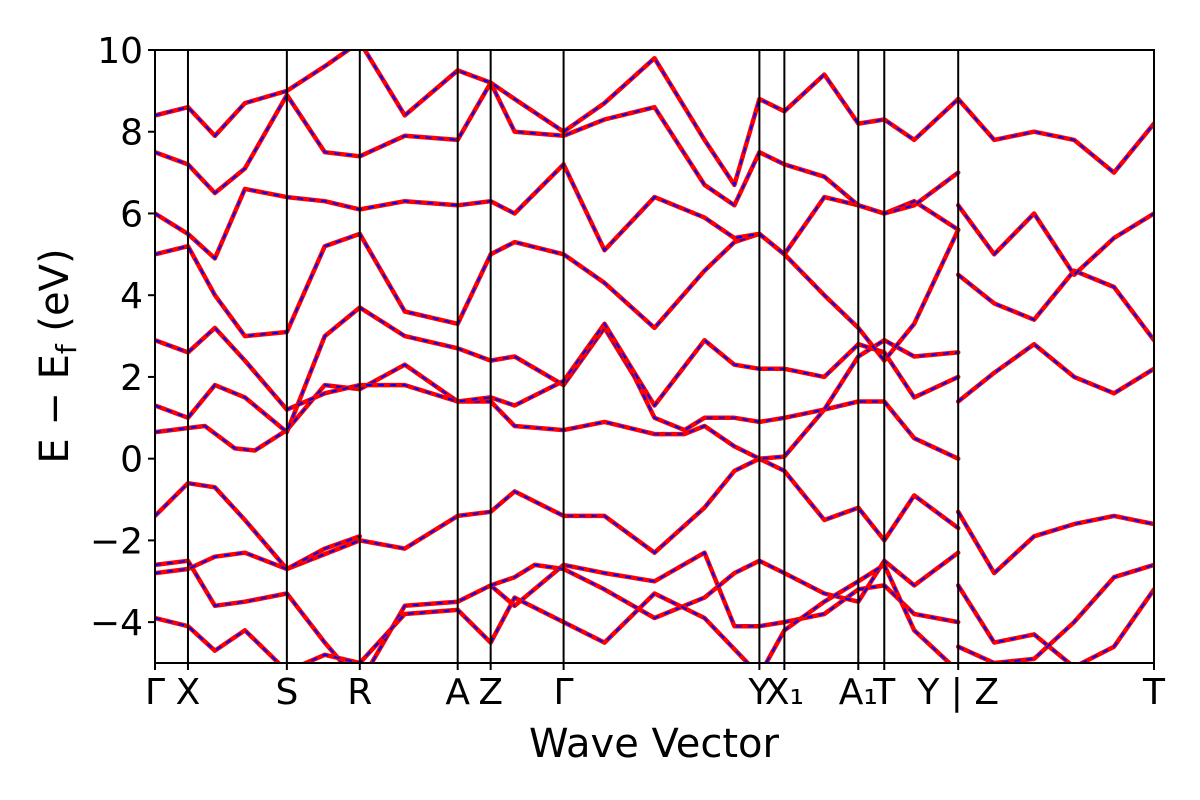 The height and width of the screenshot is (800, 1200). I want to click on y-axis-title-sub: f, so click(66, 348).